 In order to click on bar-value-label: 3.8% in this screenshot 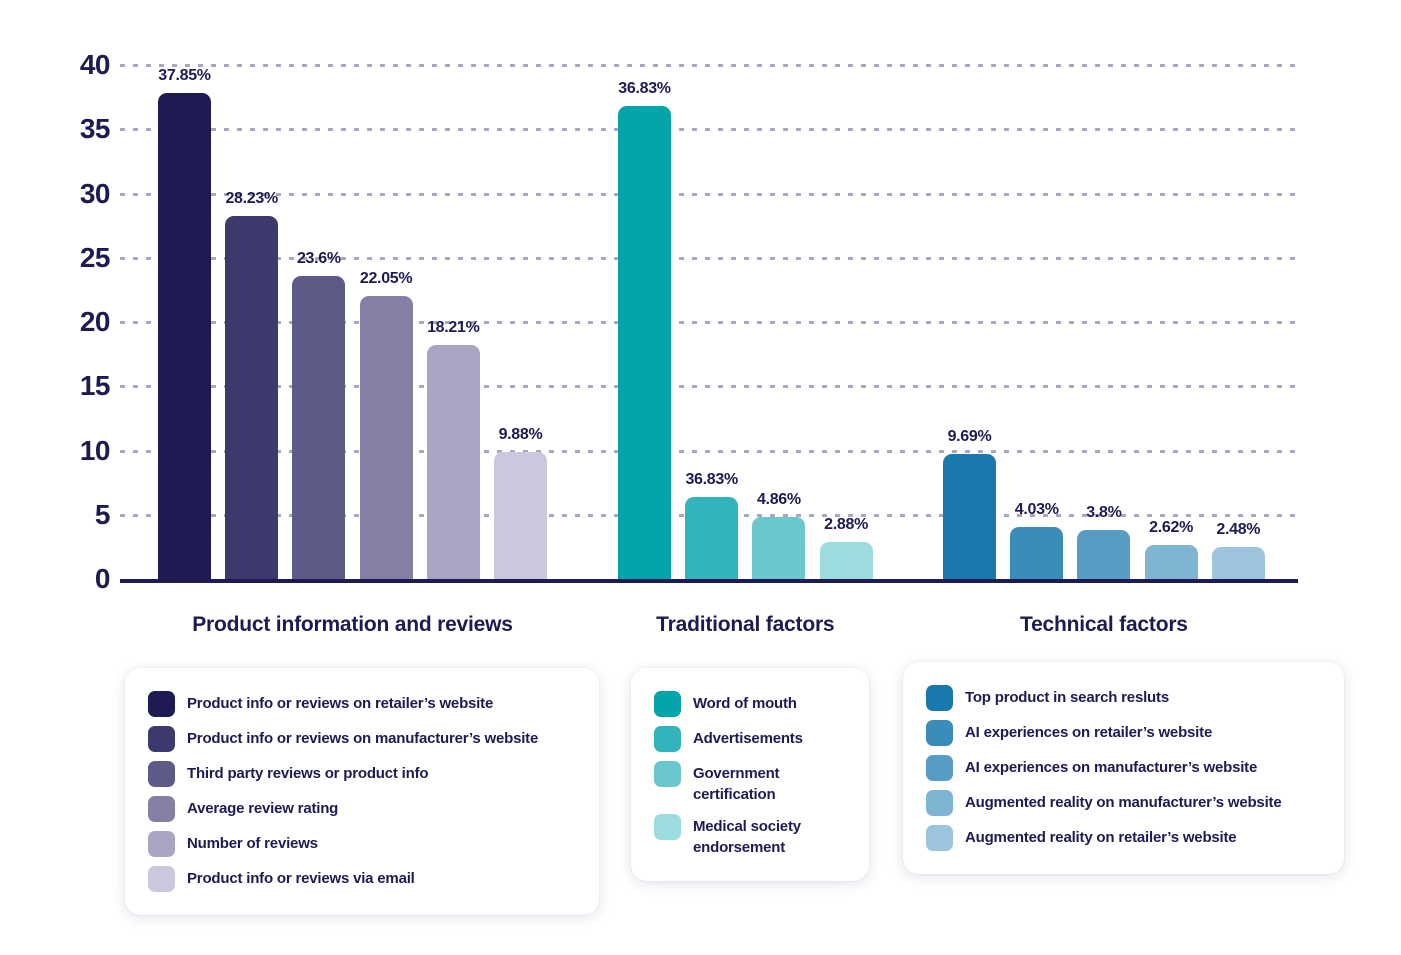, I will do `click(1104, 513)`.